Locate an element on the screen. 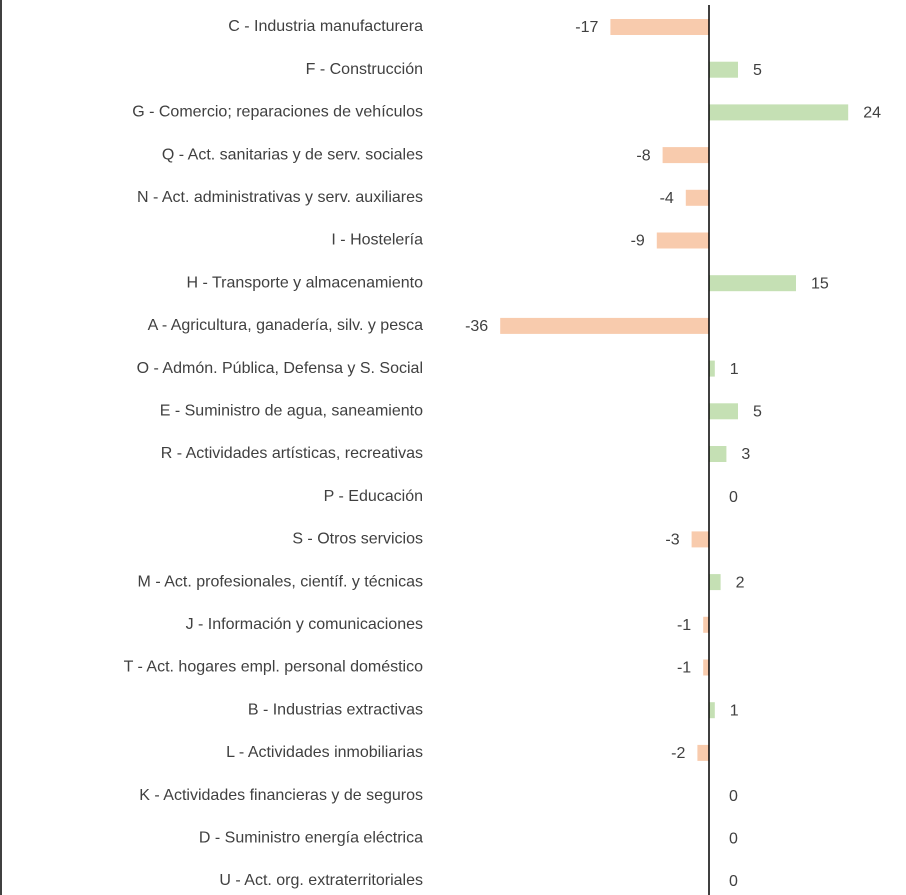 The image size is (906, 895). value-label: -36 is located at coordinates (476, 326).